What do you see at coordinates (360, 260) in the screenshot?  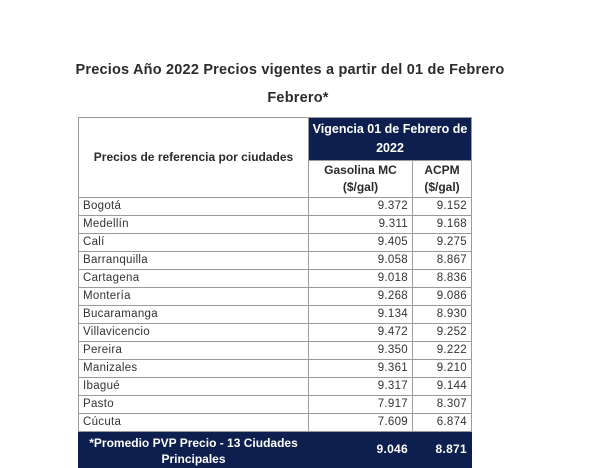 I see `gas-price-cell: 9.058` at bounding box center [360, 260].